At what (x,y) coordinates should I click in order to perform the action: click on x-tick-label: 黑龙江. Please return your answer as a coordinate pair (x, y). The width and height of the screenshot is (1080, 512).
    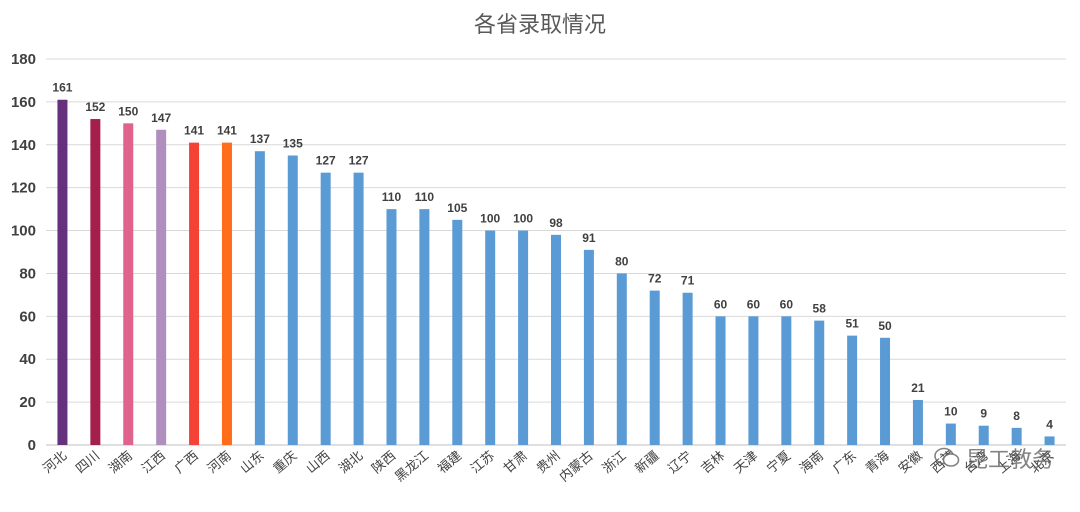
    Looking at the image, I should click on (412, 467).